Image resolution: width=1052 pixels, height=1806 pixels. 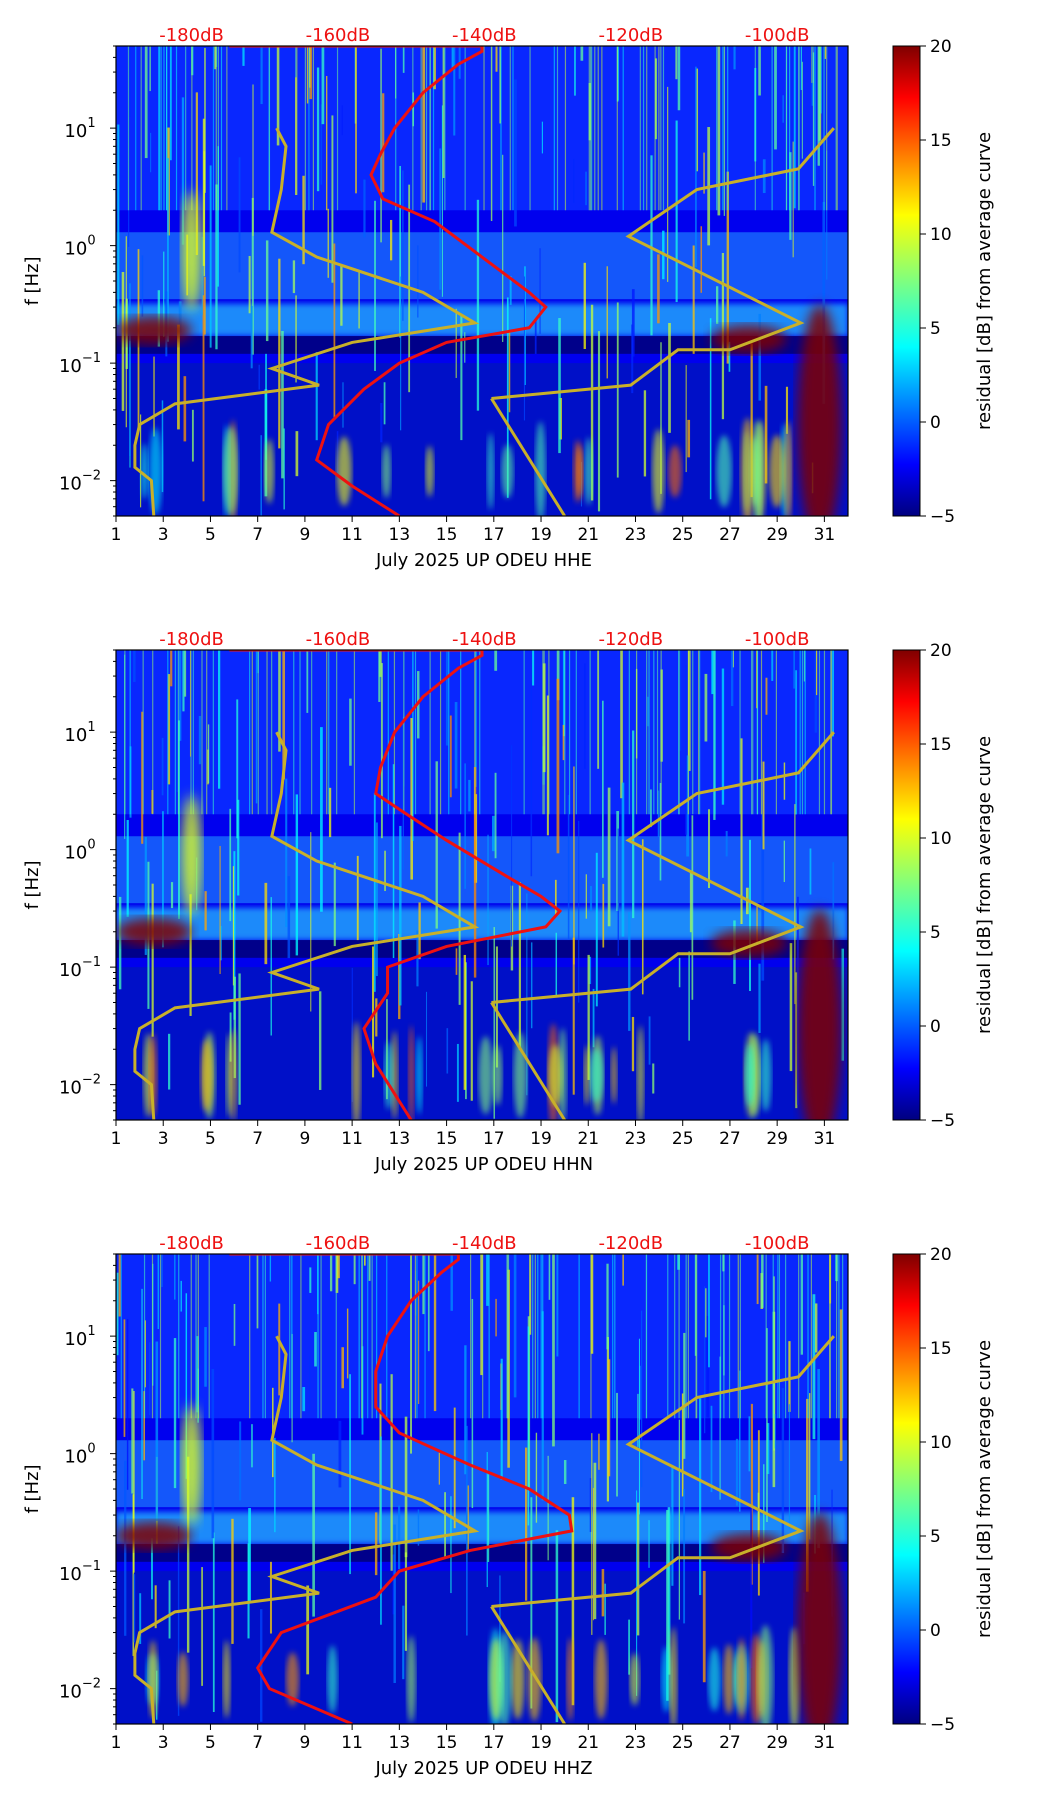 I want to click on x-tick-label: 3, so click(x=163, y=1743).